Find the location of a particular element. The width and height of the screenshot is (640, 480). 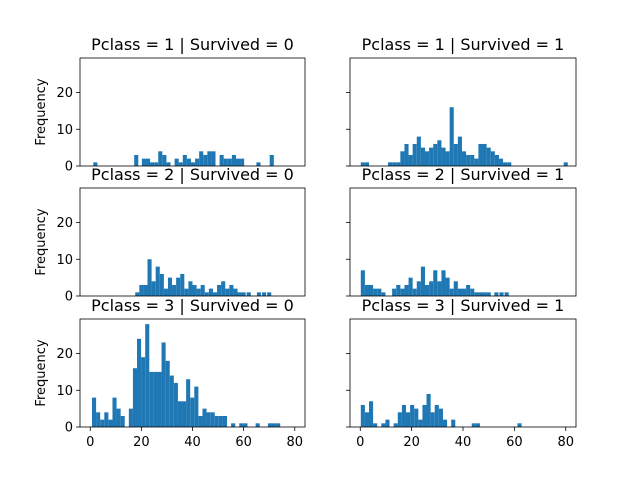

panel-title: Pclass = 3 | Survived = 0 is located at coordinates (192, 305).